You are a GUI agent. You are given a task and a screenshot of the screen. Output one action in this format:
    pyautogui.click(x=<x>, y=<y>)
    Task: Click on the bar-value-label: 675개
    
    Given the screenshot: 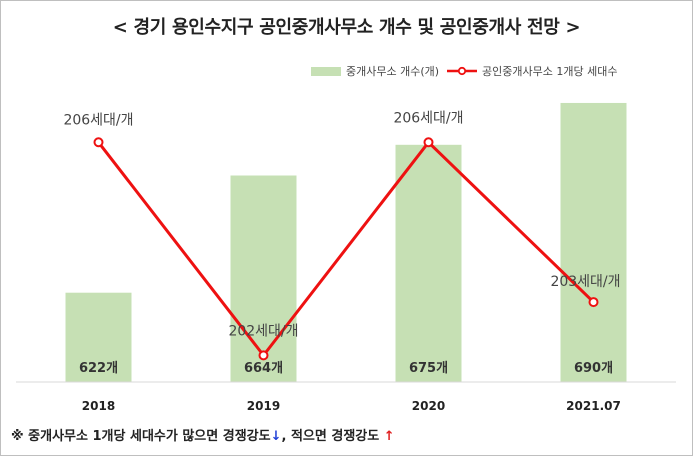 What is the action you would take?
    pyautogui.click(x=428, y=368)
    